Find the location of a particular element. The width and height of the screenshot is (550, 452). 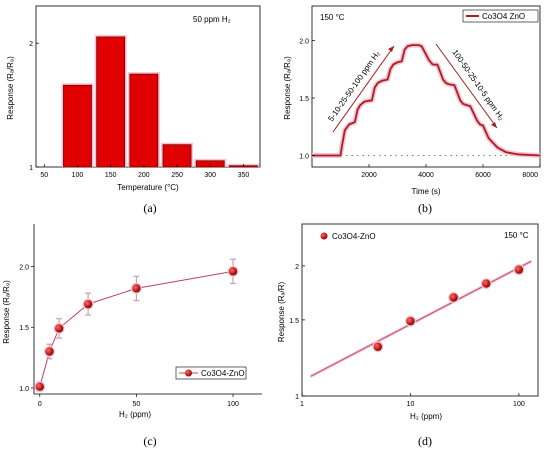

panel-c-legend-label: Co3O4-ZnO is located at coordinates (223, 373).